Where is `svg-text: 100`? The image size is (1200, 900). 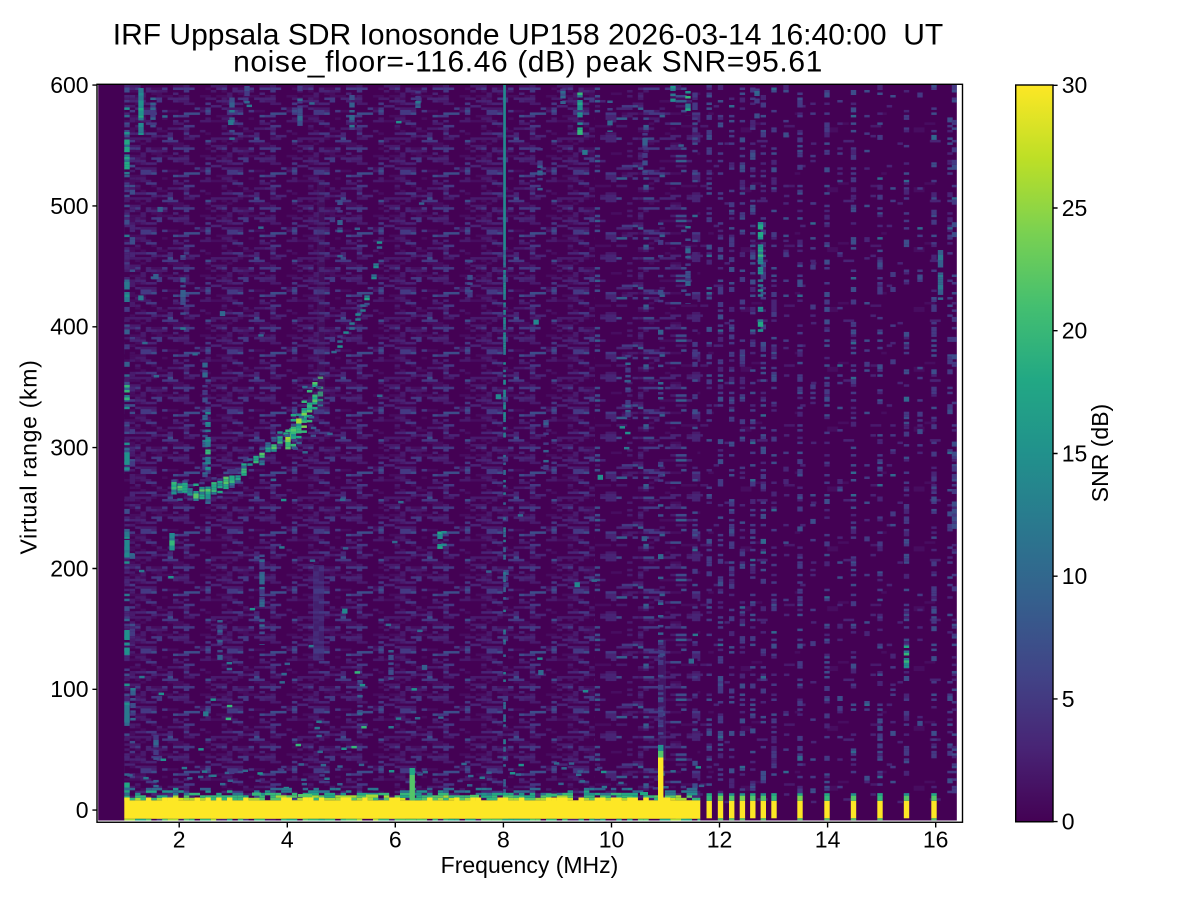 svg-text: 100 is located at coordinates (69, 689).